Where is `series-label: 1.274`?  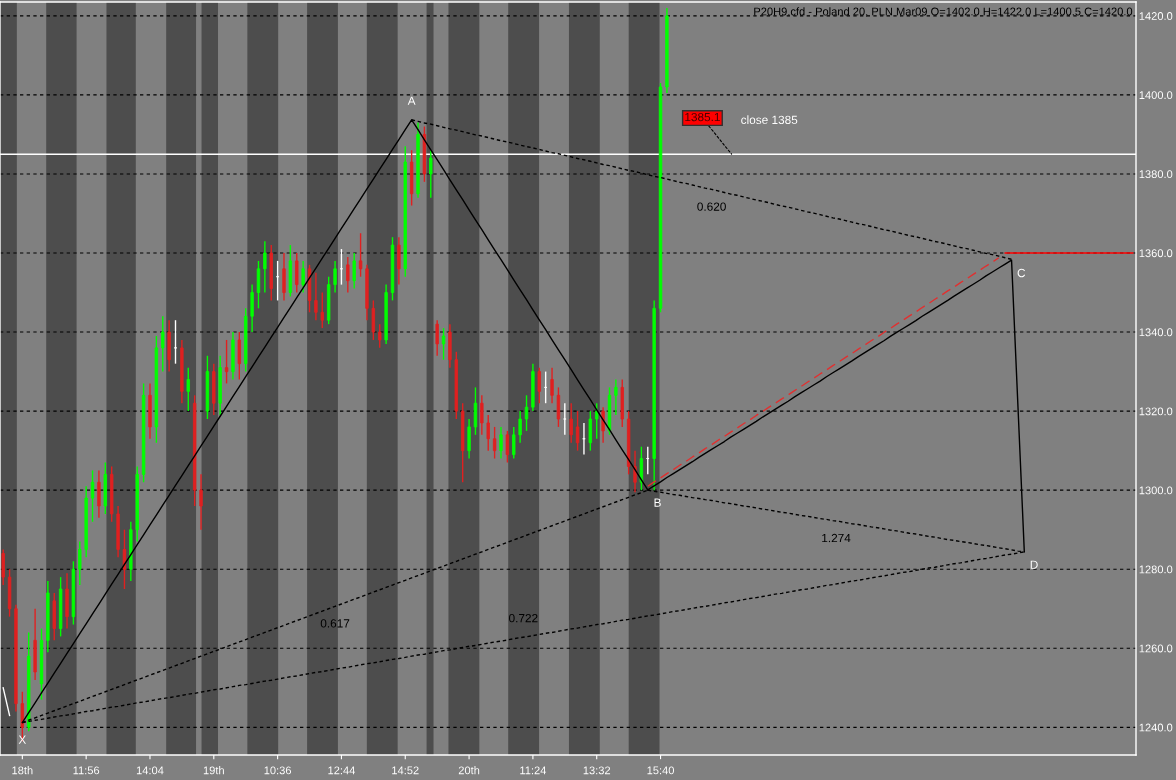
series-label: 1.274 is located at coordinates (836, 538).